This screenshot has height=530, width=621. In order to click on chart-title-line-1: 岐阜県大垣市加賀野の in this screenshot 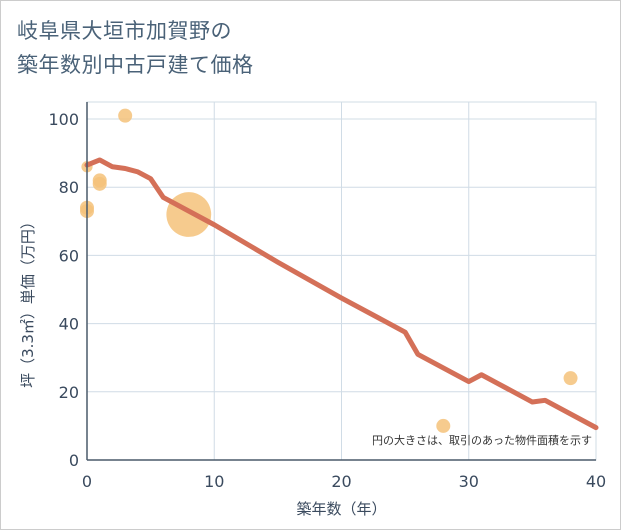, I will do `click(124, 31)`.